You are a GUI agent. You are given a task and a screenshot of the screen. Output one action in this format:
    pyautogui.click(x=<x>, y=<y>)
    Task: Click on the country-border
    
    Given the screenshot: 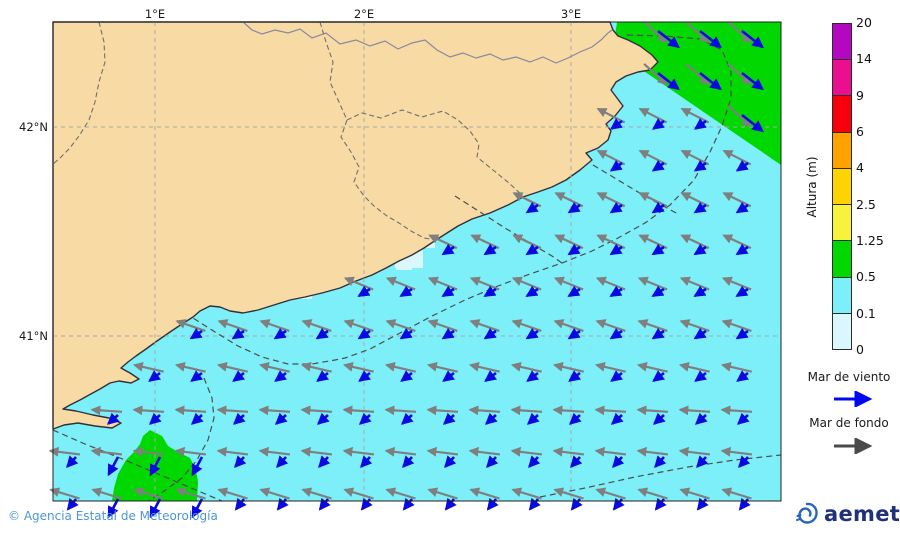 What is the action you would take?
    pyautogui.click(x=427, y=42)
    